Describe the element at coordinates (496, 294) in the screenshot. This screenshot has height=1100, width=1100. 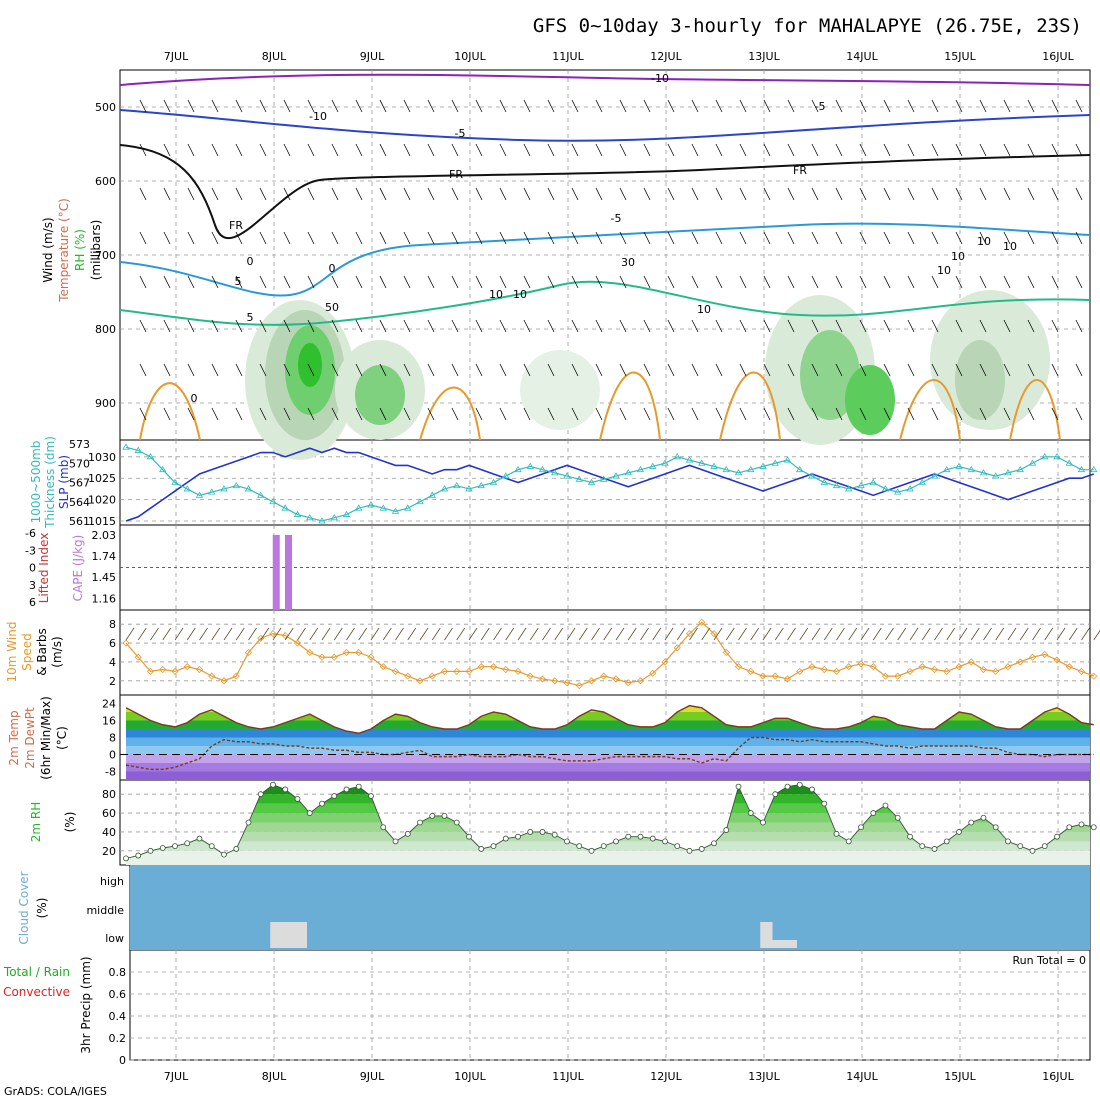
I see `contour-label: 10` at that location.